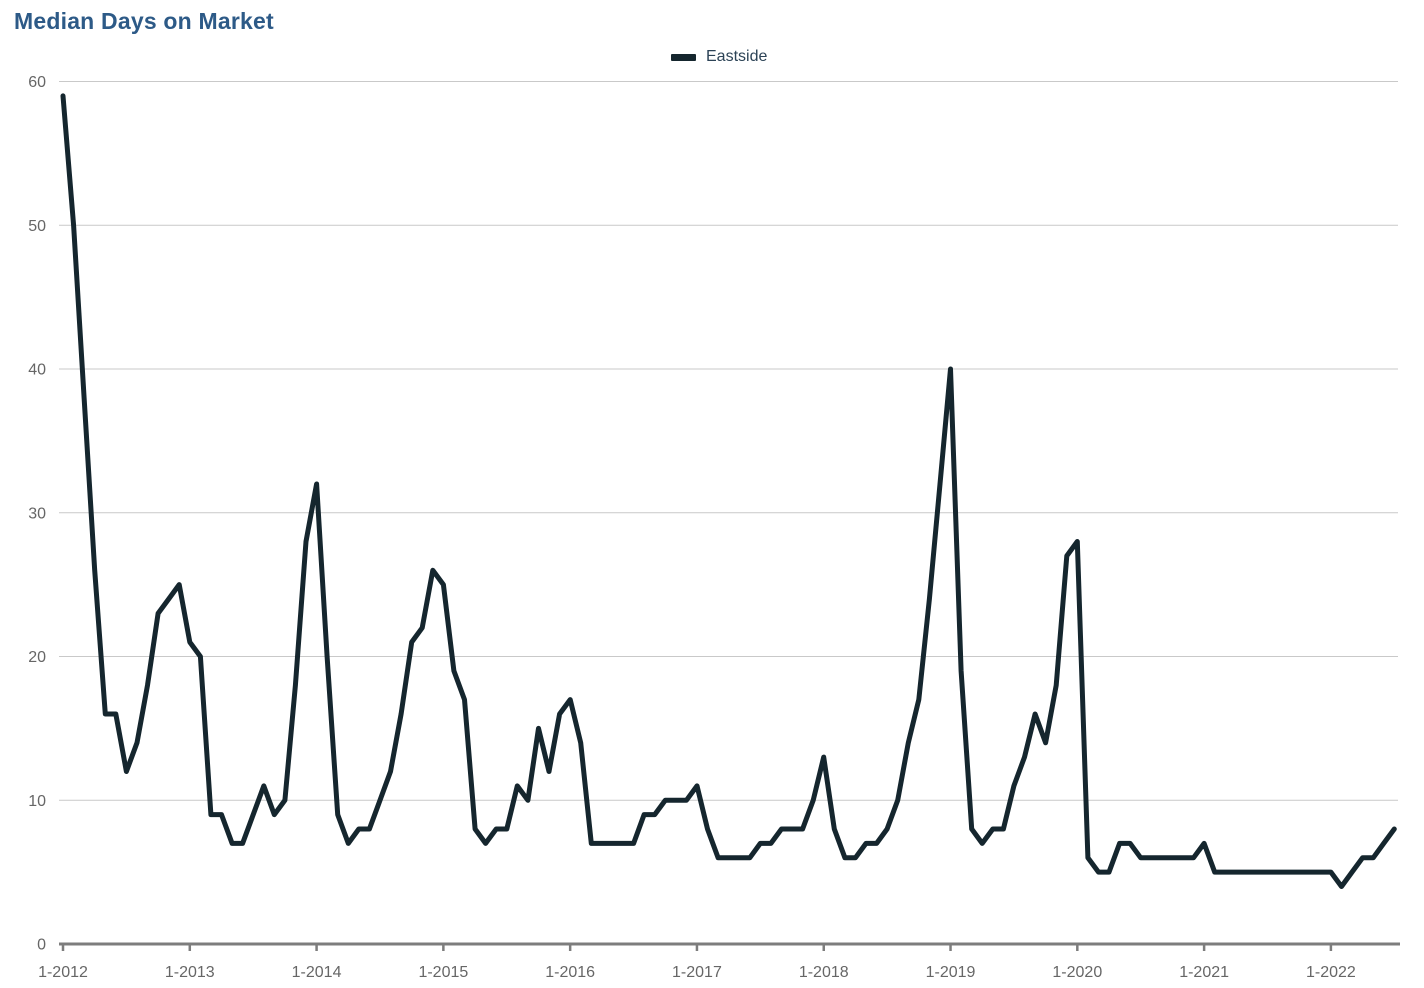  I want to click on chart-title: Median Days on Market, so click(144, 21).